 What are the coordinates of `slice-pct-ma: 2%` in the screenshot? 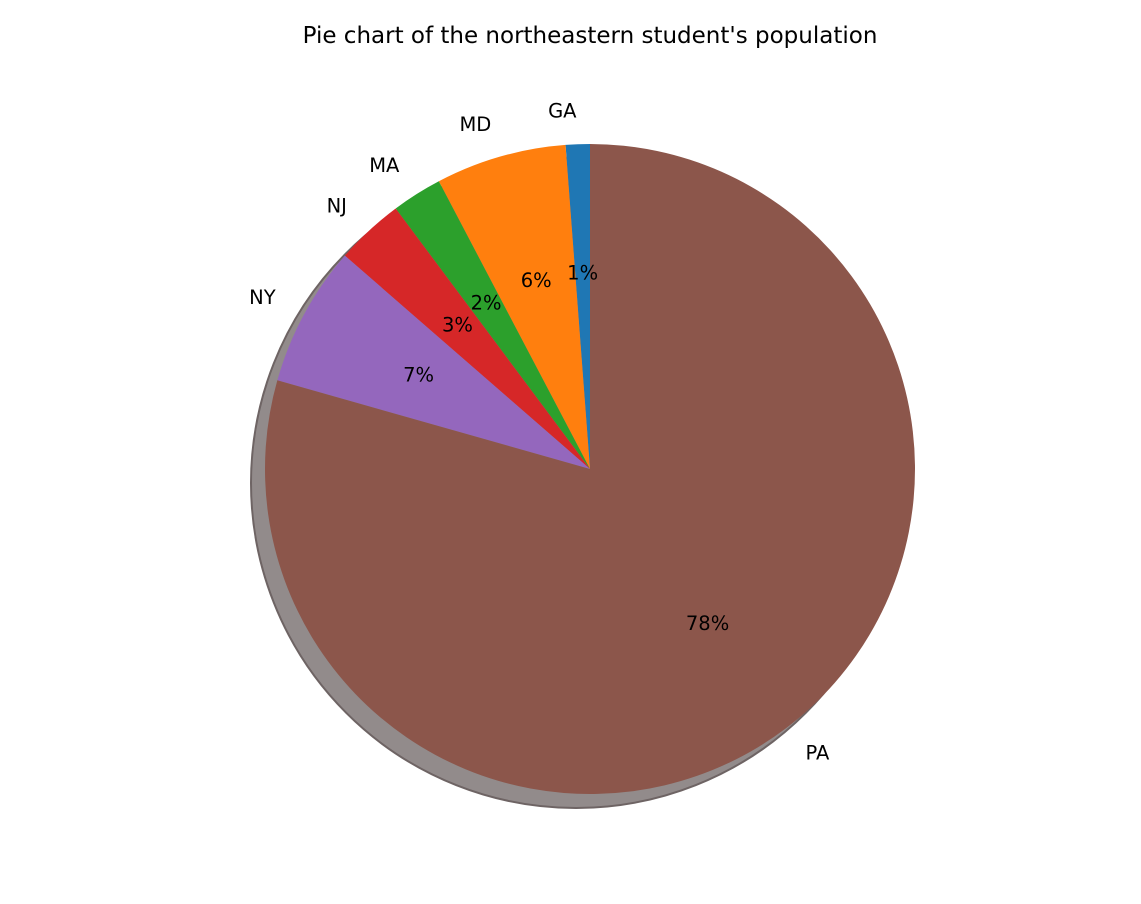 It's located at (486, 303).